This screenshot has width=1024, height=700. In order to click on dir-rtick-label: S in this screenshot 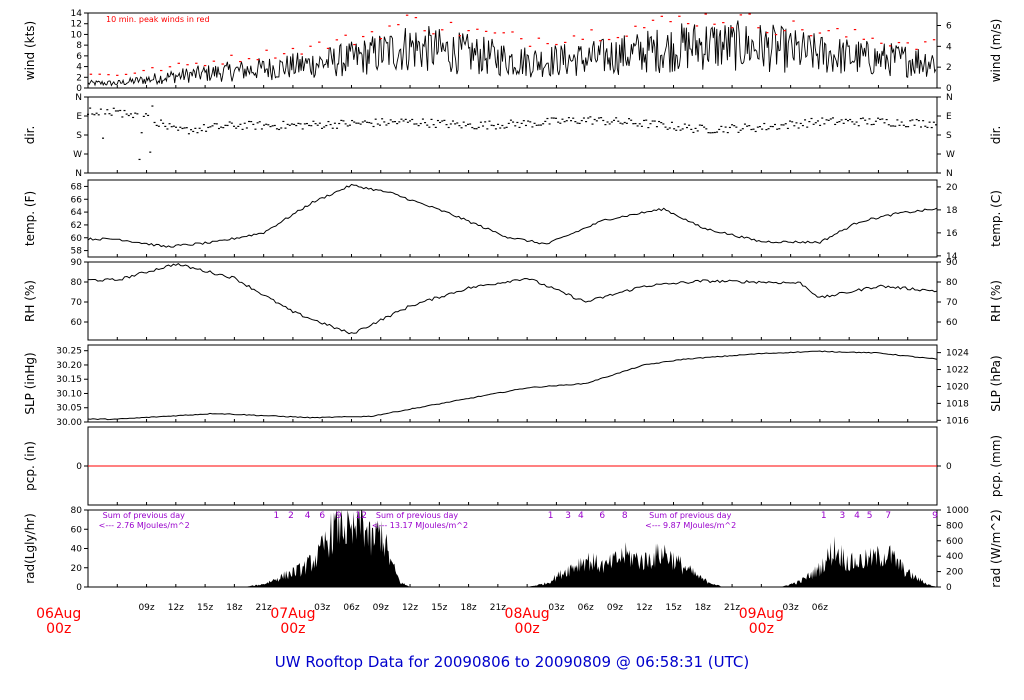, I will do `click(949, 136)`.